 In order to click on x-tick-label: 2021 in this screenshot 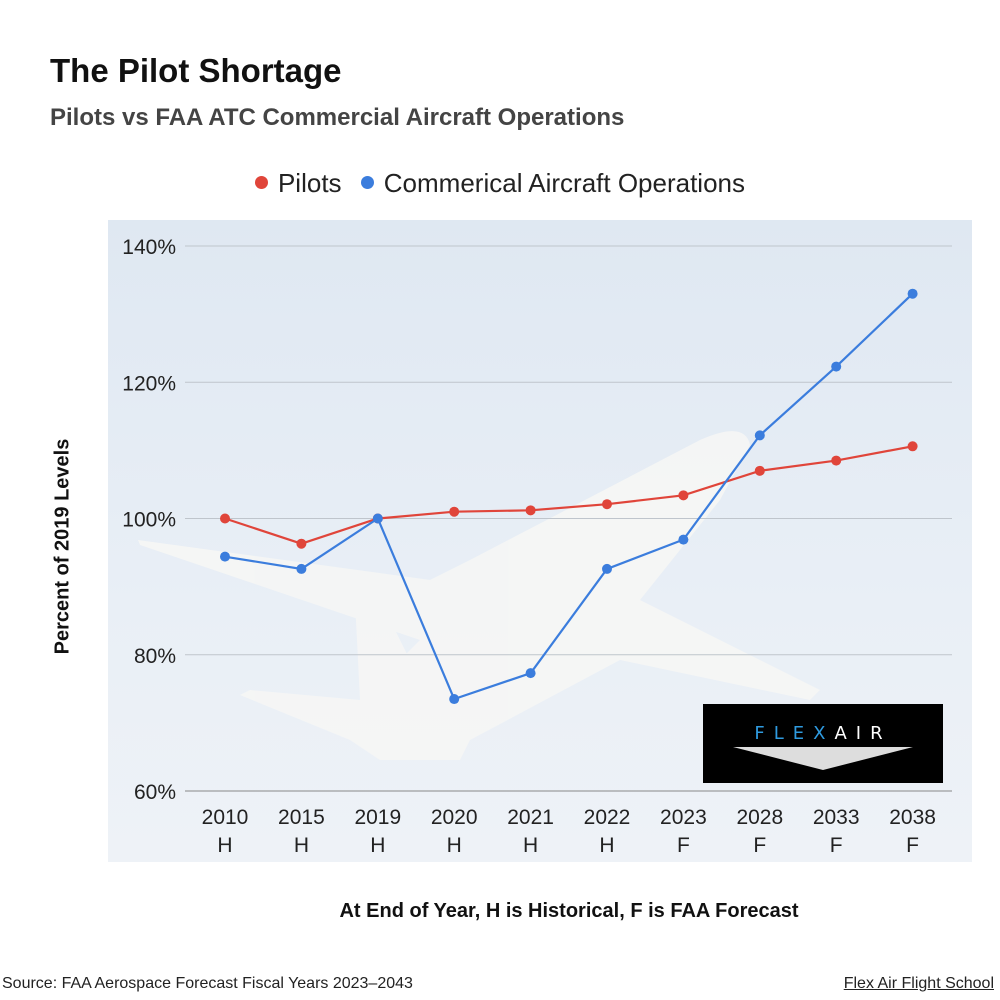, I will do `click(530, 817)`.